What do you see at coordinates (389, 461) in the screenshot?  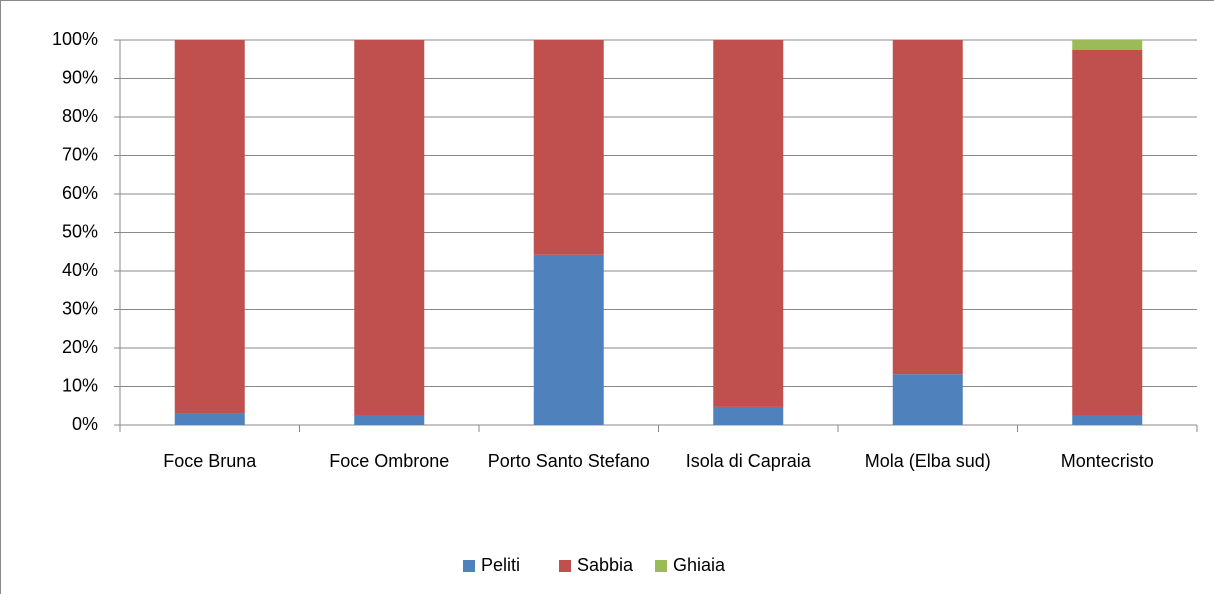 I see `x-tick-label: Foce Ombrone` at bounding box center [389, 461].